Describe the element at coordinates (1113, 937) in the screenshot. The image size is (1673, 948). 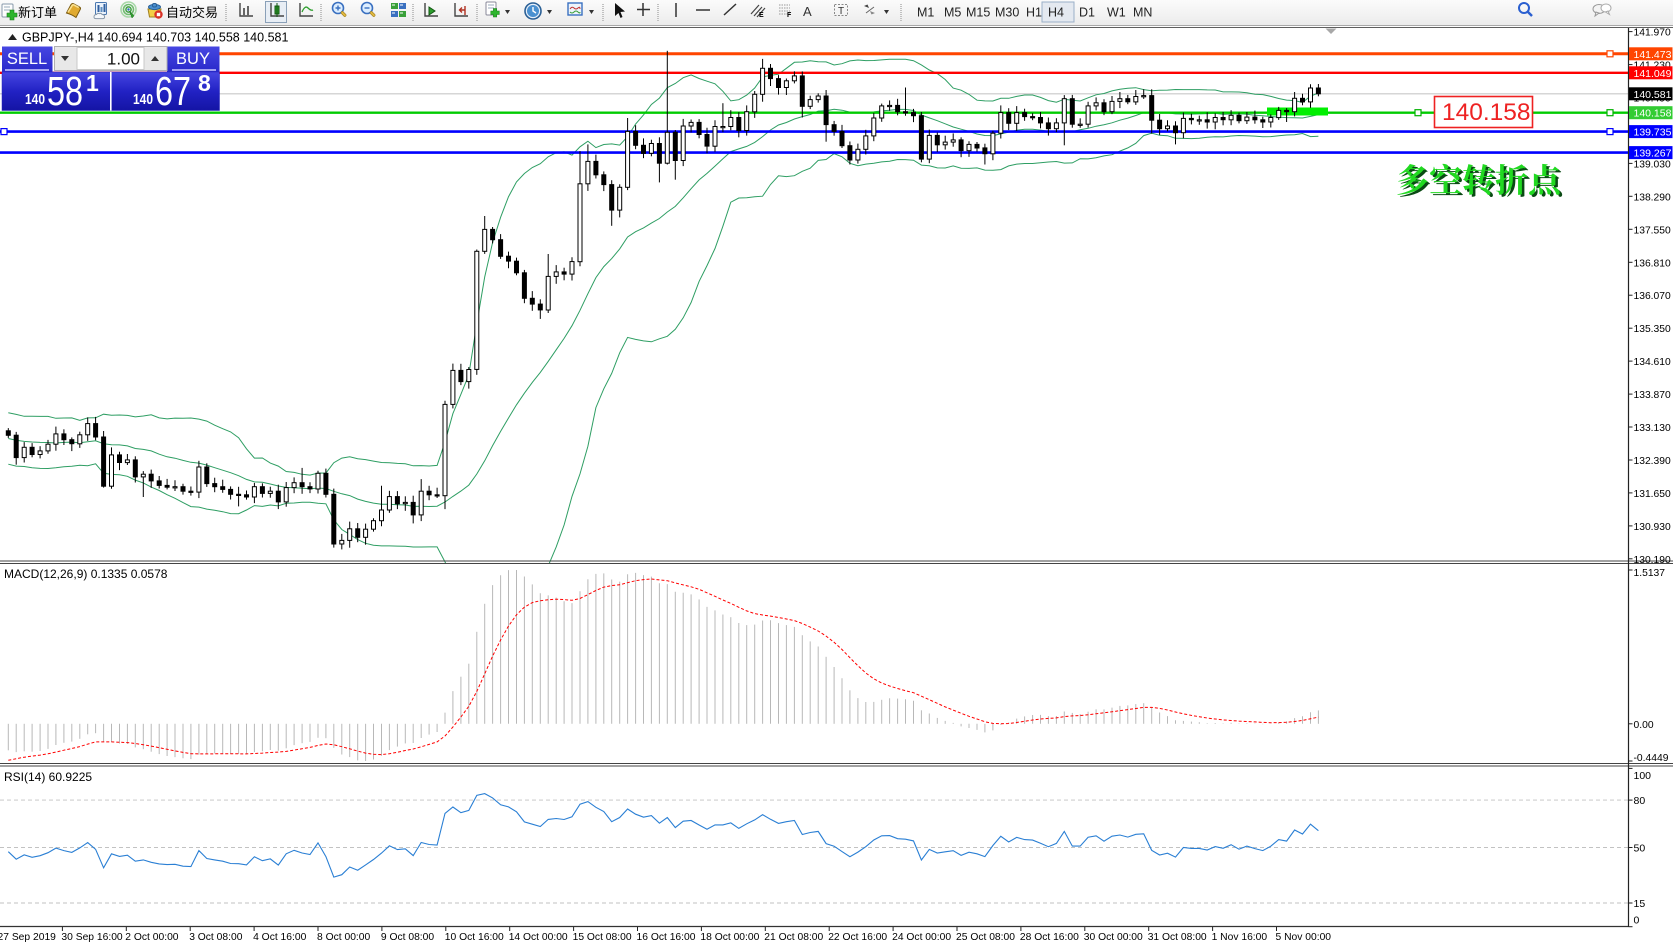
I see `svg-text: 30 Oct 00:00` at that location.